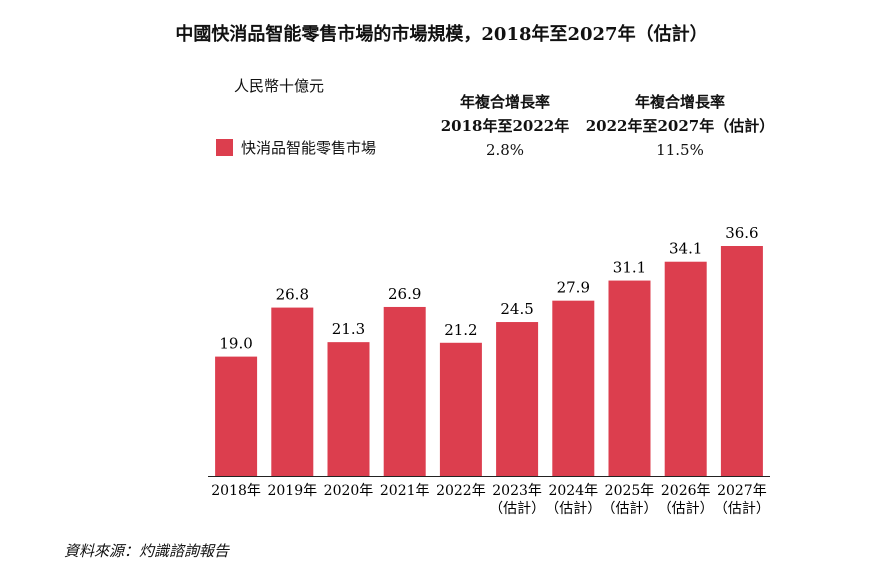 The image size is (883, 583). What do you see at coordinates (460, 330) in the screenshot?
I see `value-label-4: 21.2` at bounding box center [460, 330].